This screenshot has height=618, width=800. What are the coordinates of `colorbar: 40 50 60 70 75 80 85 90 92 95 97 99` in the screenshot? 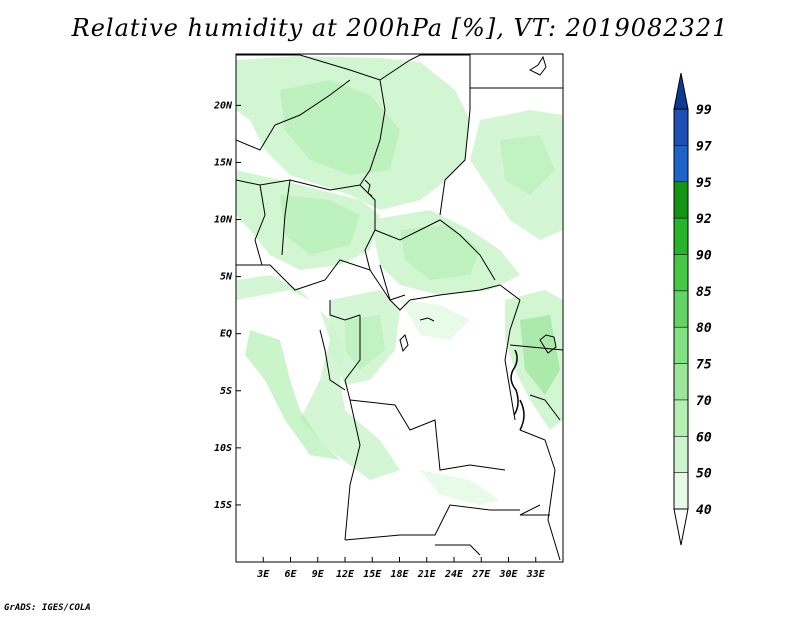 It's located at (692, 309).